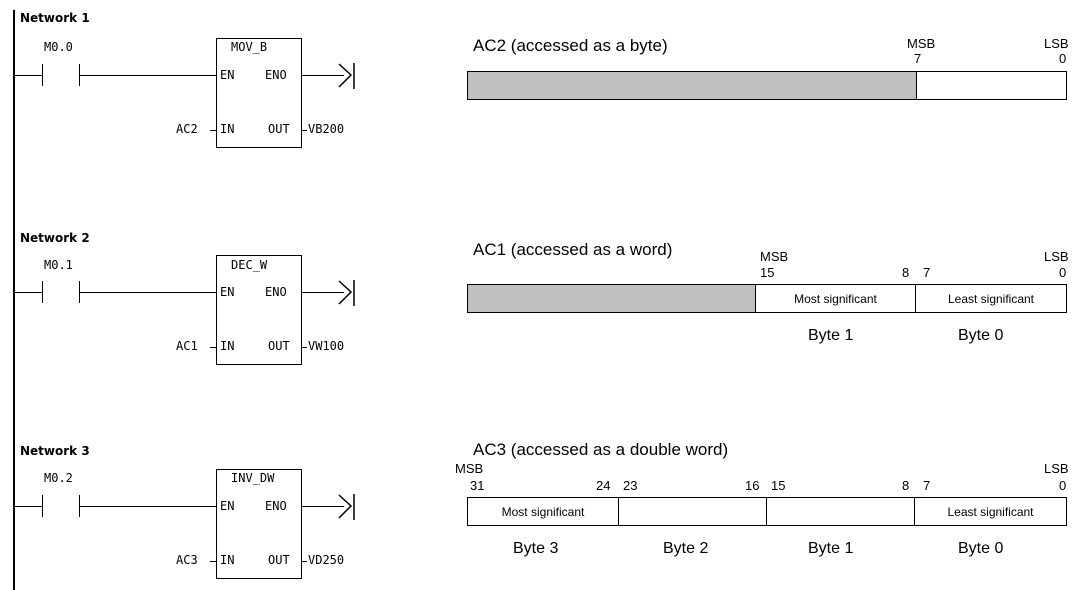  Describe the element at coordinates (249, 265) in the screenshot. I see `instruction-name: DEC_W` at that location.